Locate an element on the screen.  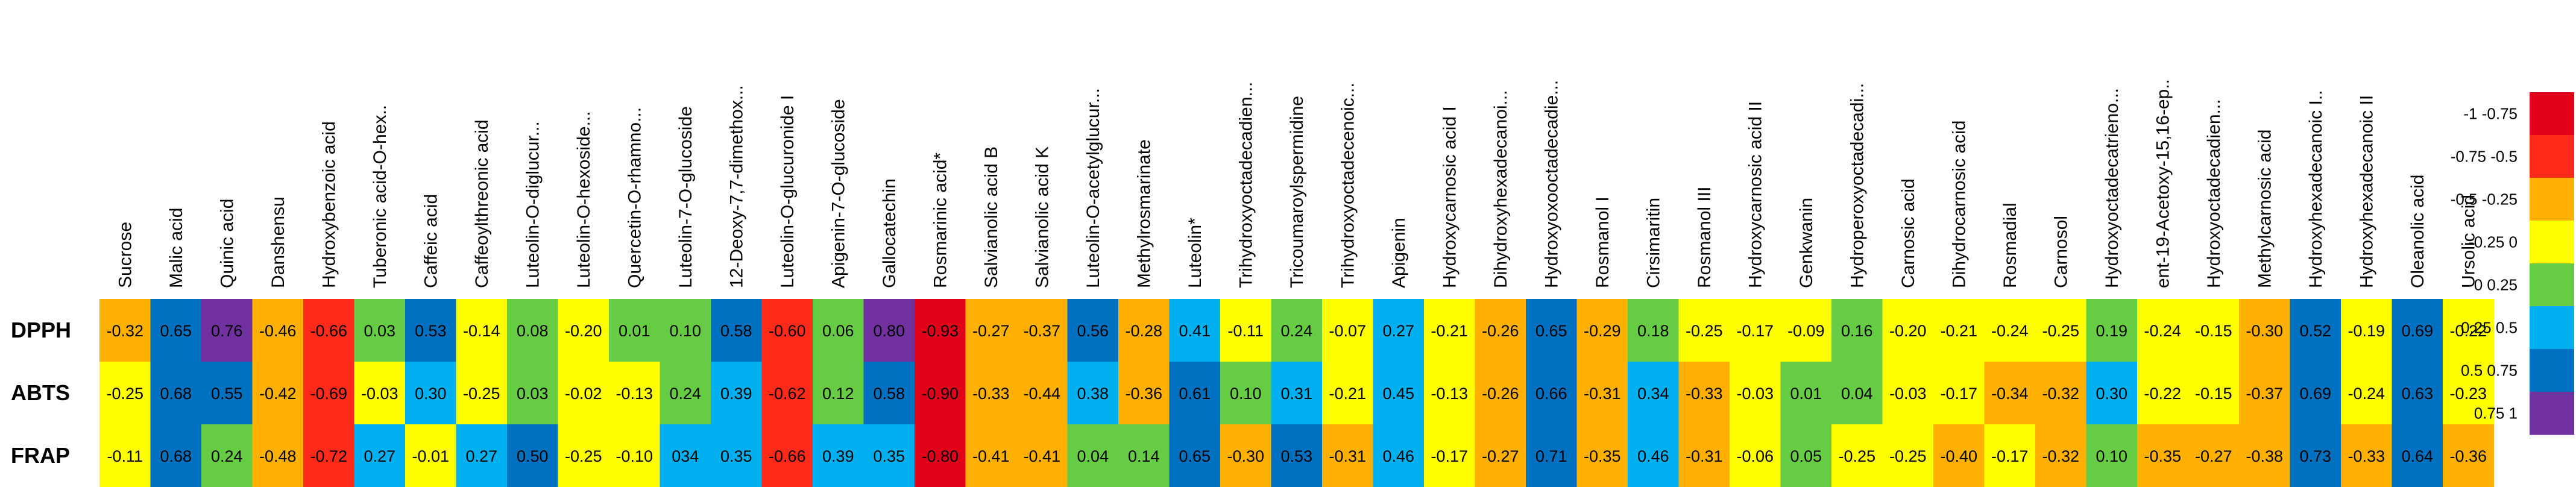
column-label: Apigenin is located at coordinates (1399, 253).